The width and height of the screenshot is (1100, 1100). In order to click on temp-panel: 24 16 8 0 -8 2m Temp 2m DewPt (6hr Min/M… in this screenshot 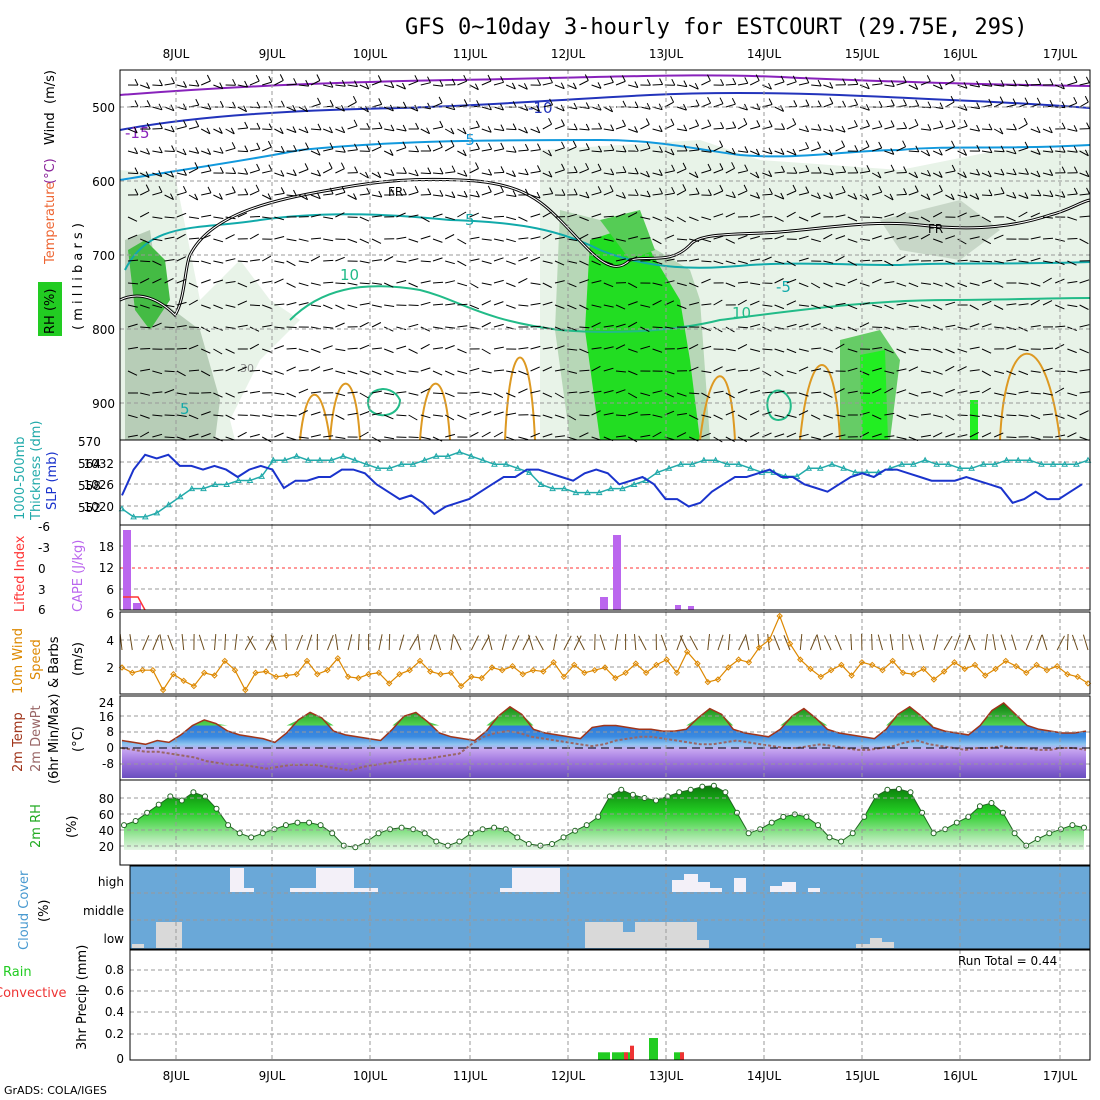, I will do `click(551, 739)`.